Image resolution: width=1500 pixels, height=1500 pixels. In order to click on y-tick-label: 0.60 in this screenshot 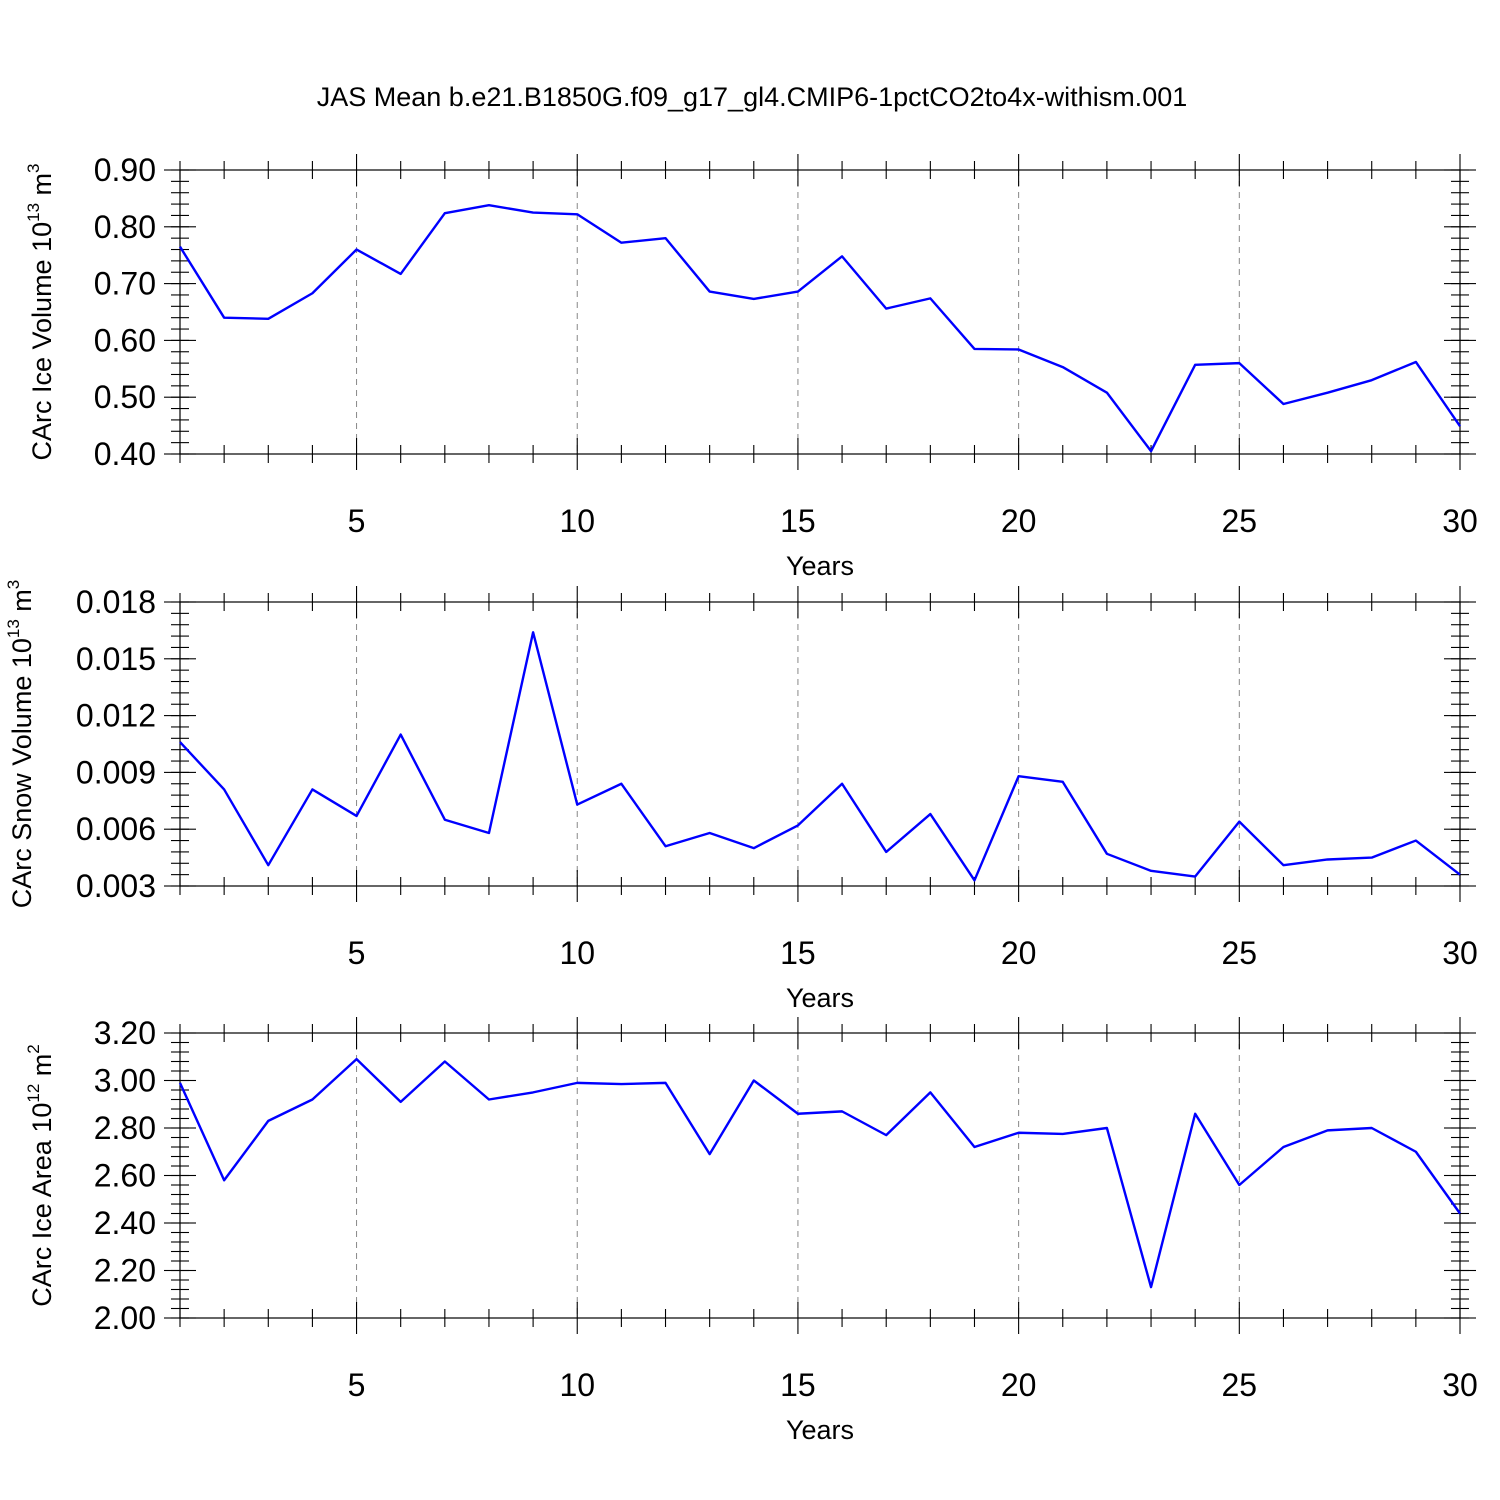, I will do `click(125, 340)`.